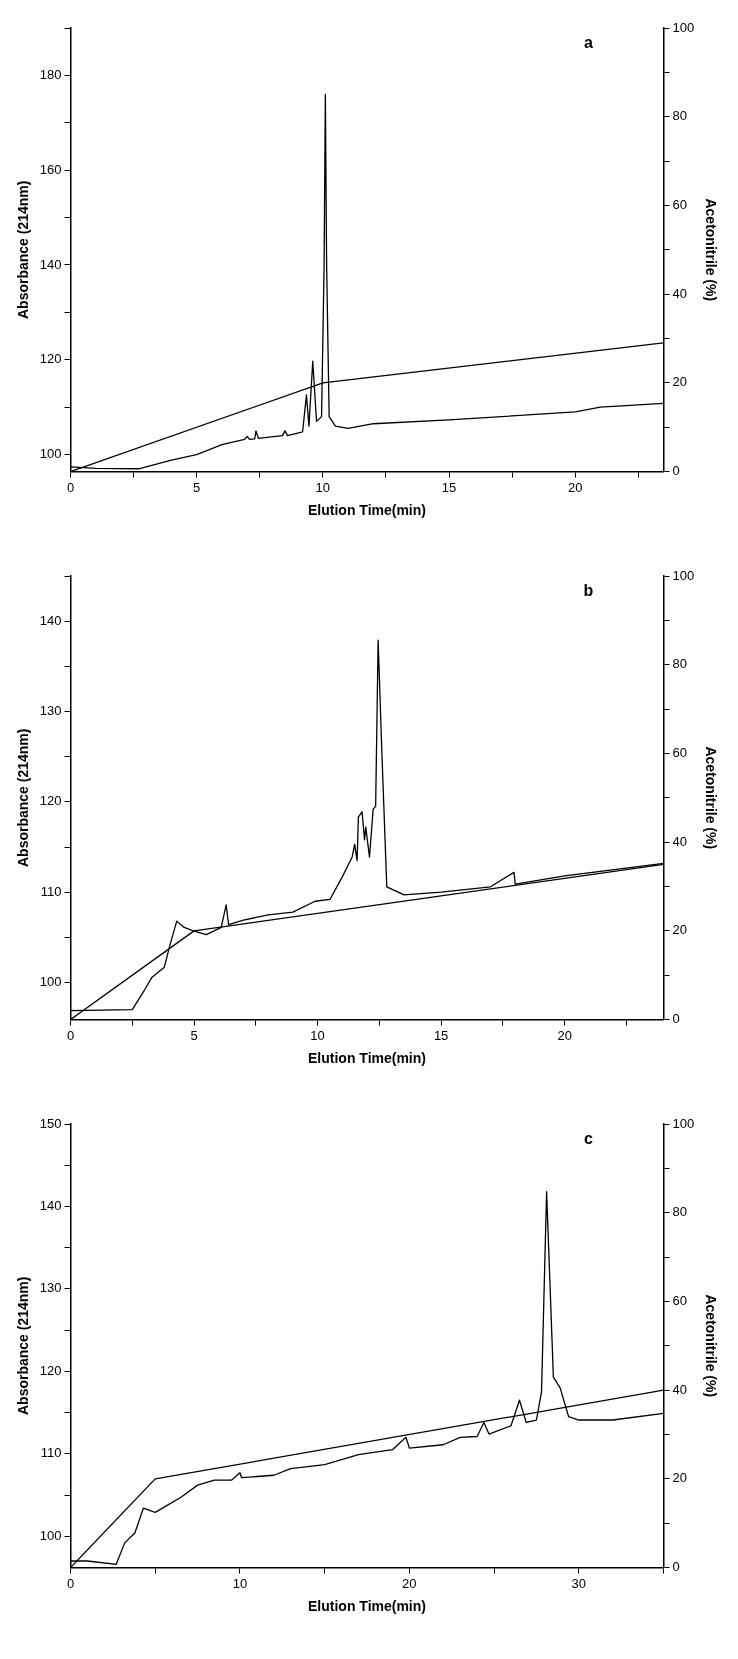 The image size is (738, 1659). Describe the element at coordinates (589, 1139) in the screenshot. I see `annotation: c` at that location.